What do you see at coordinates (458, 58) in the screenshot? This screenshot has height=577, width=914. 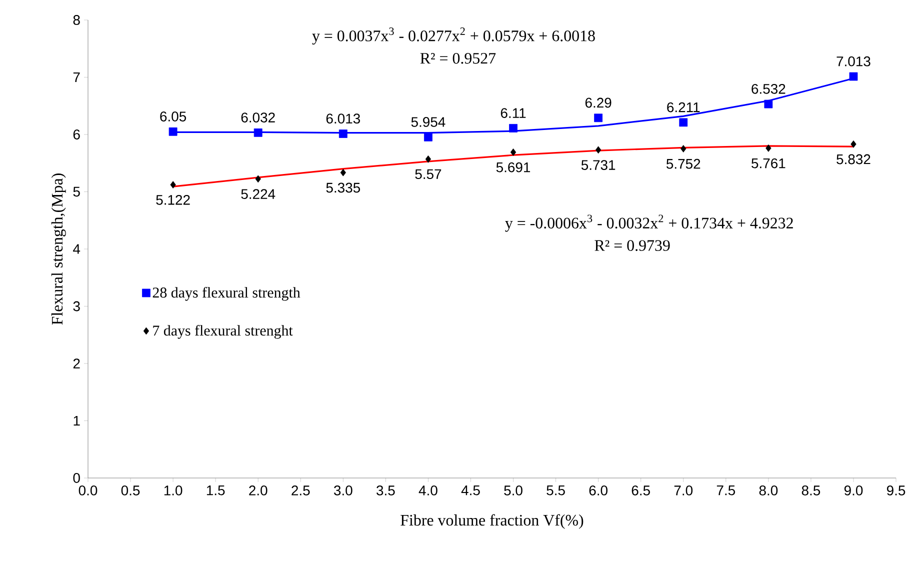 I see `annotation: R² = 0.9527` at bounding box center [458, 58].